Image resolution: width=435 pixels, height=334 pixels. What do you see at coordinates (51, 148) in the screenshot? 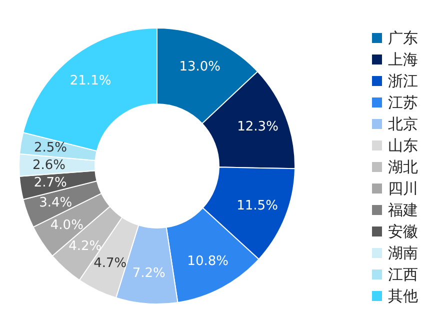
I see `data-label: 2.5%` at bounding box center [51, 148].